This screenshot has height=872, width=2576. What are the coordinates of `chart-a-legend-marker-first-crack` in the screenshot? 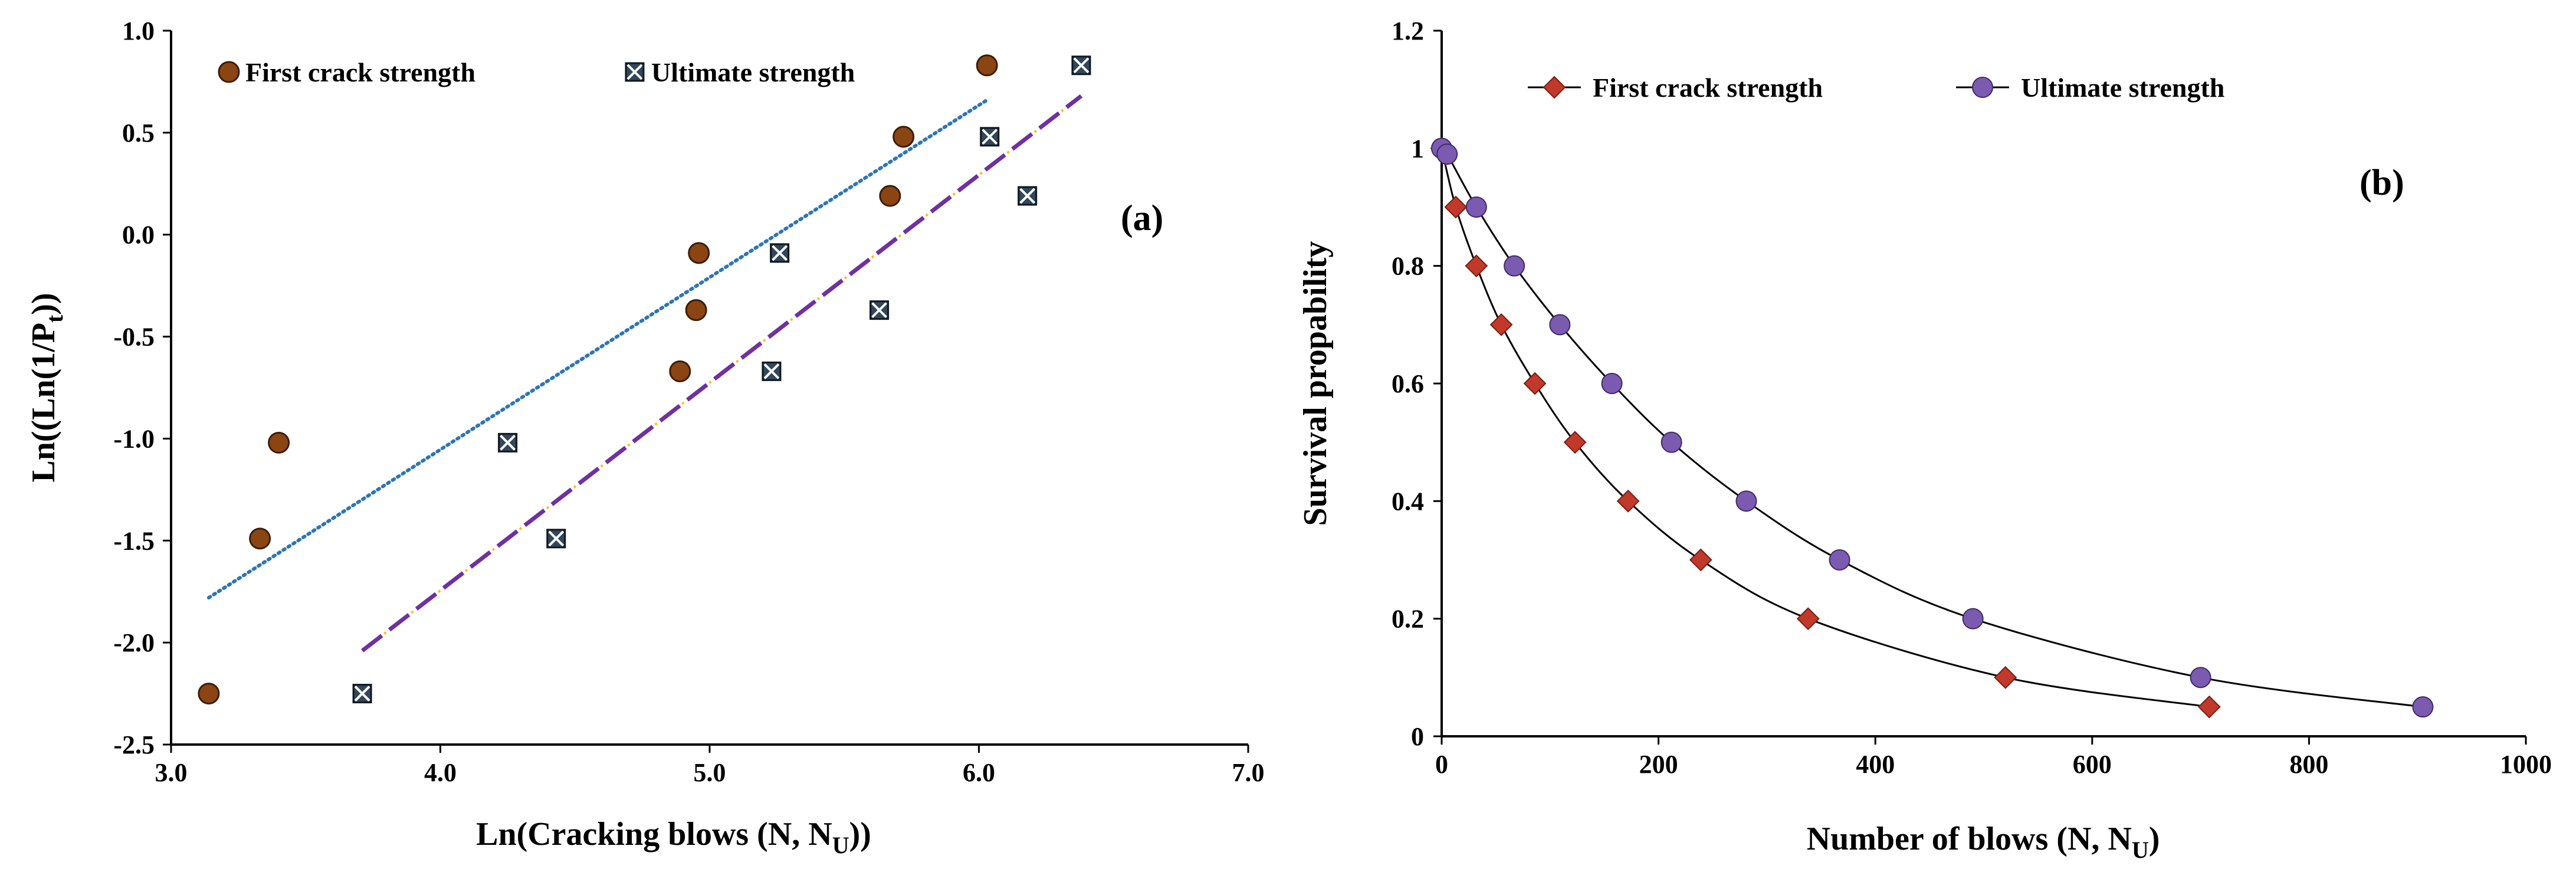 It's located at (229, 72).